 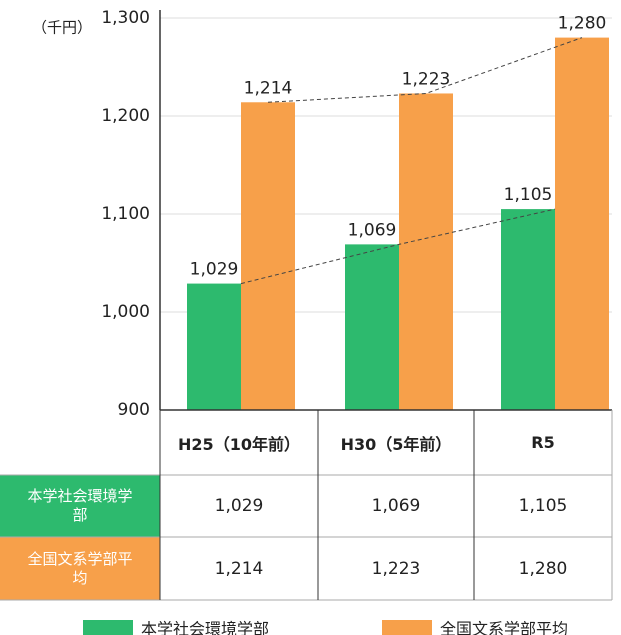 I want to click on row-header: 本学社会環境学部, so click(x=80, y=505).